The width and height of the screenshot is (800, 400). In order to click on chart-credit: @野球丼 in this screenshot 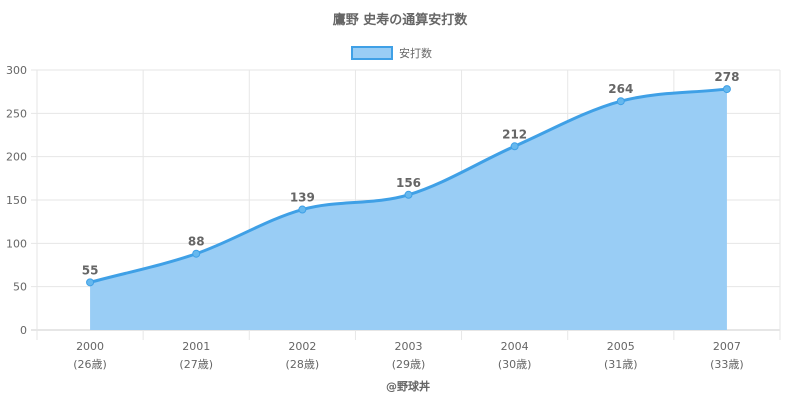, I will do `click(408, 386)`.